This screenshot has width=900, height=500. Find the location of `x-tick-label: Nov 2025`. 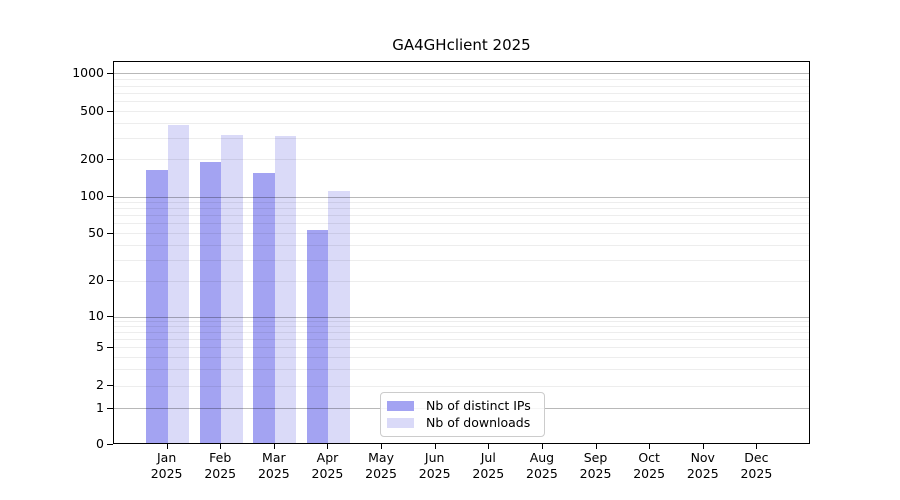

x-tick-label: Nov 2025 is located at coordinates (703, 466).